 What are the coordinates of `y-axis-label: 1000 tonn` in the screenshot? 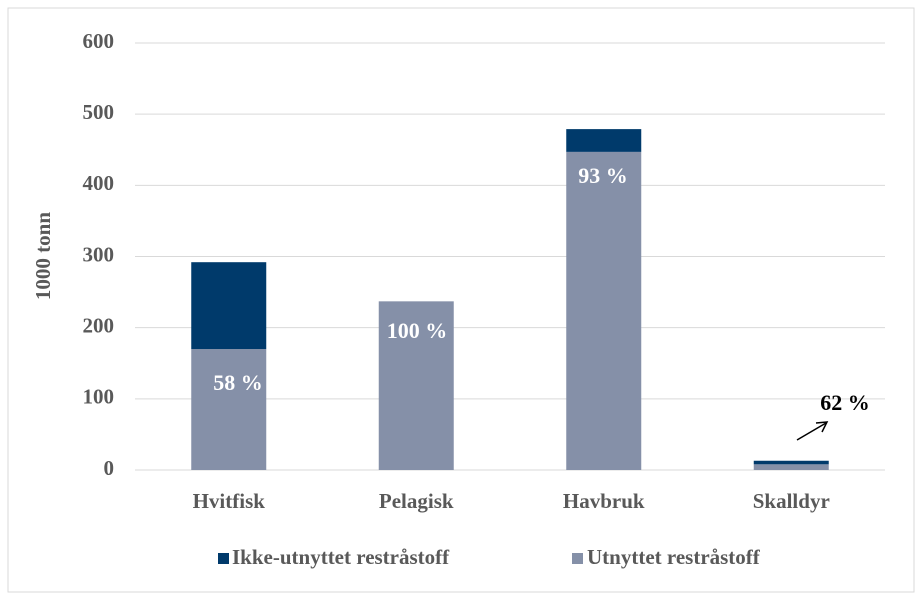 It's located at (43, 256).